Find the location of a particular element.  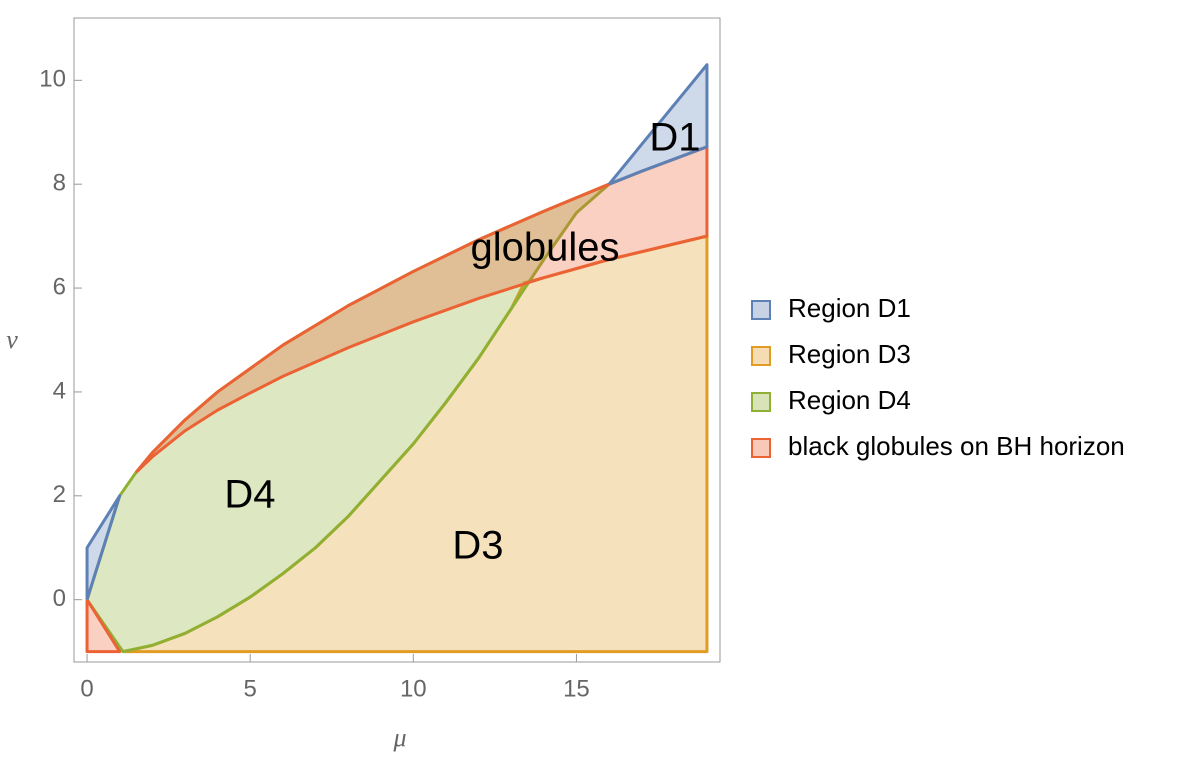

annotation: D1 is located at coordinates (674, 138).